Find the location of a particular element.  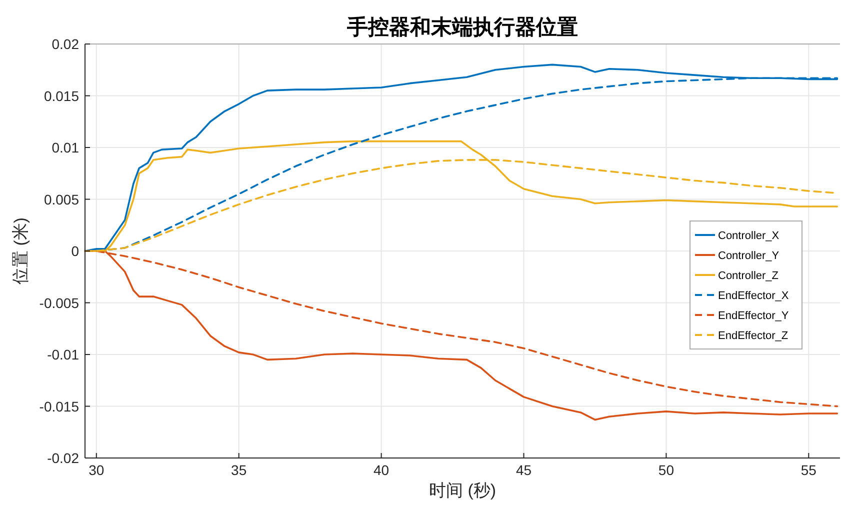

y-axis-title: 位置 (米) is located at coordinates (20, 251).